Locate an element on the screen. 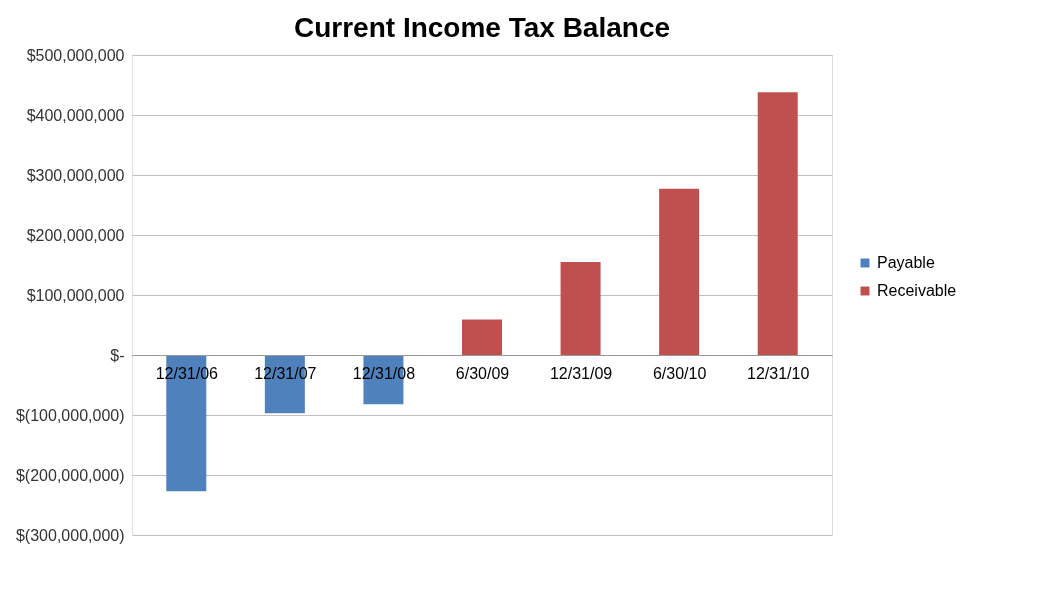 This screenshot has width=1047, height=612. y-tick-label: $400,000,000 is located at coordinates (75, 115).